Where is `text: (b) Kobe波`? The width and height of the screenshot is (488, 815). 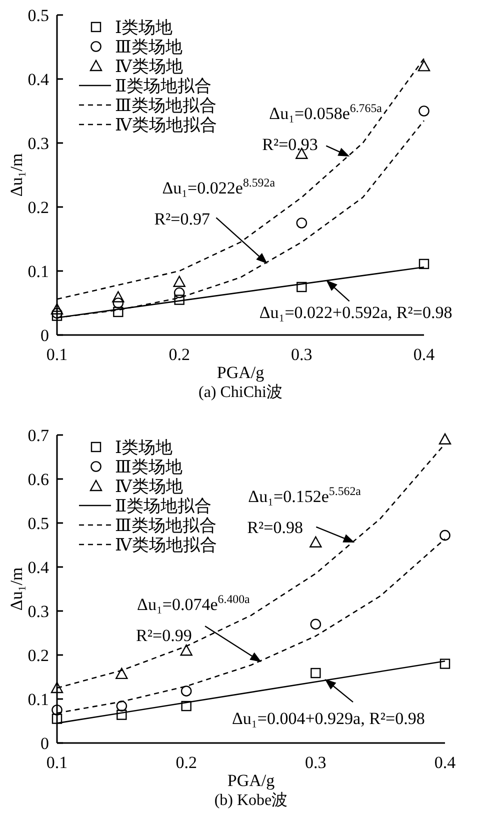 text: (b) Kobe波 is located at coordinates (251, 800).